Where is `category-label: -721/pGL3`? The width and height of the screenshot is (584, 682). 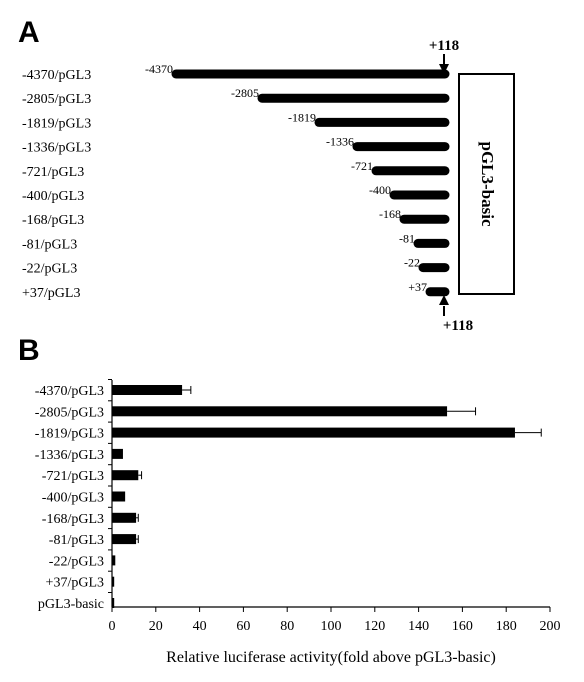
category-label: -721/pGL3 is located at coordinates (73, 476).